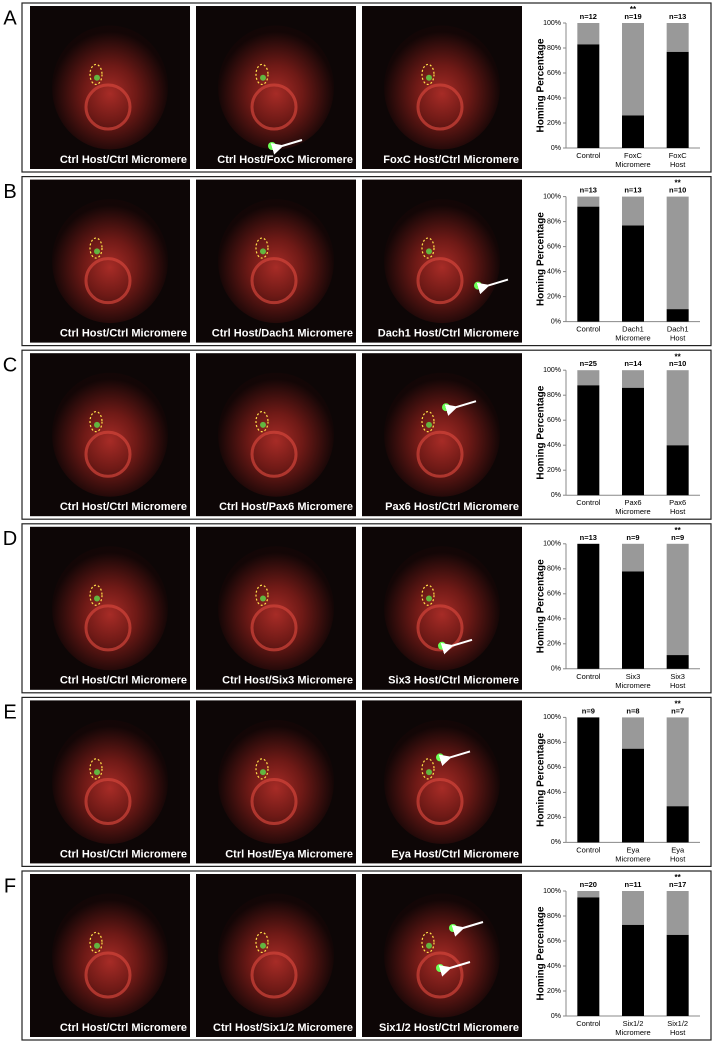 The height and width of the screenshot is (1064, 715). What do you see at coordinates (632, 710) in the screenshot?
I see `n-label: n=8` at bounding box center [632, 710].